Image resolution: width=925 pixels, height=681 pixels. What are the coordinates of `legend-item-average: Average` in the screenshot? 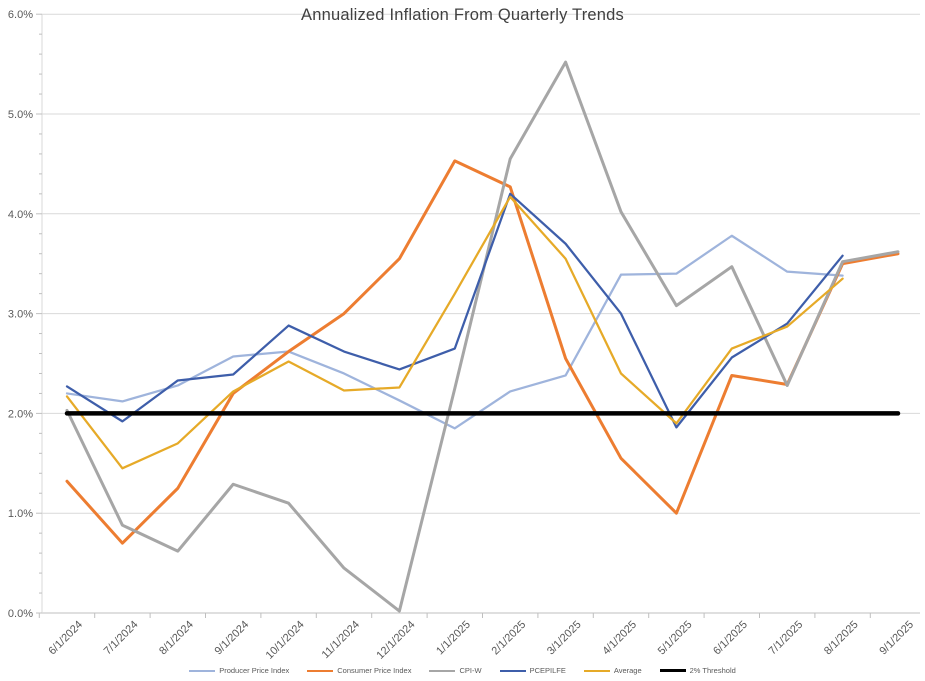 It's located at (612, 670).